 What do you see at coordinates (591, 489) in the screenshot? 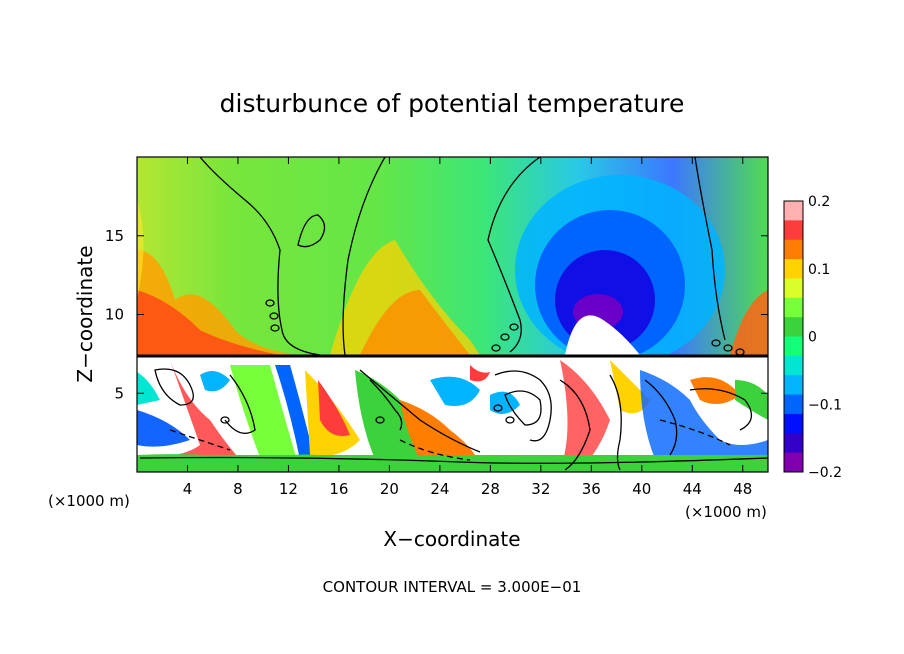
I see `x-tick-label: 36` at bounding box center [591, 489].